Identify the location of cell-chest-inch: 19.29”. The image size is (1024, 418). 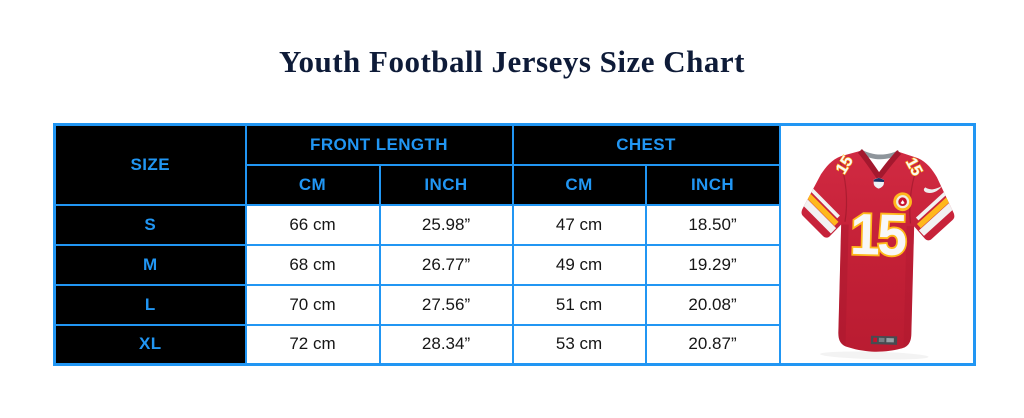
(712, 264).